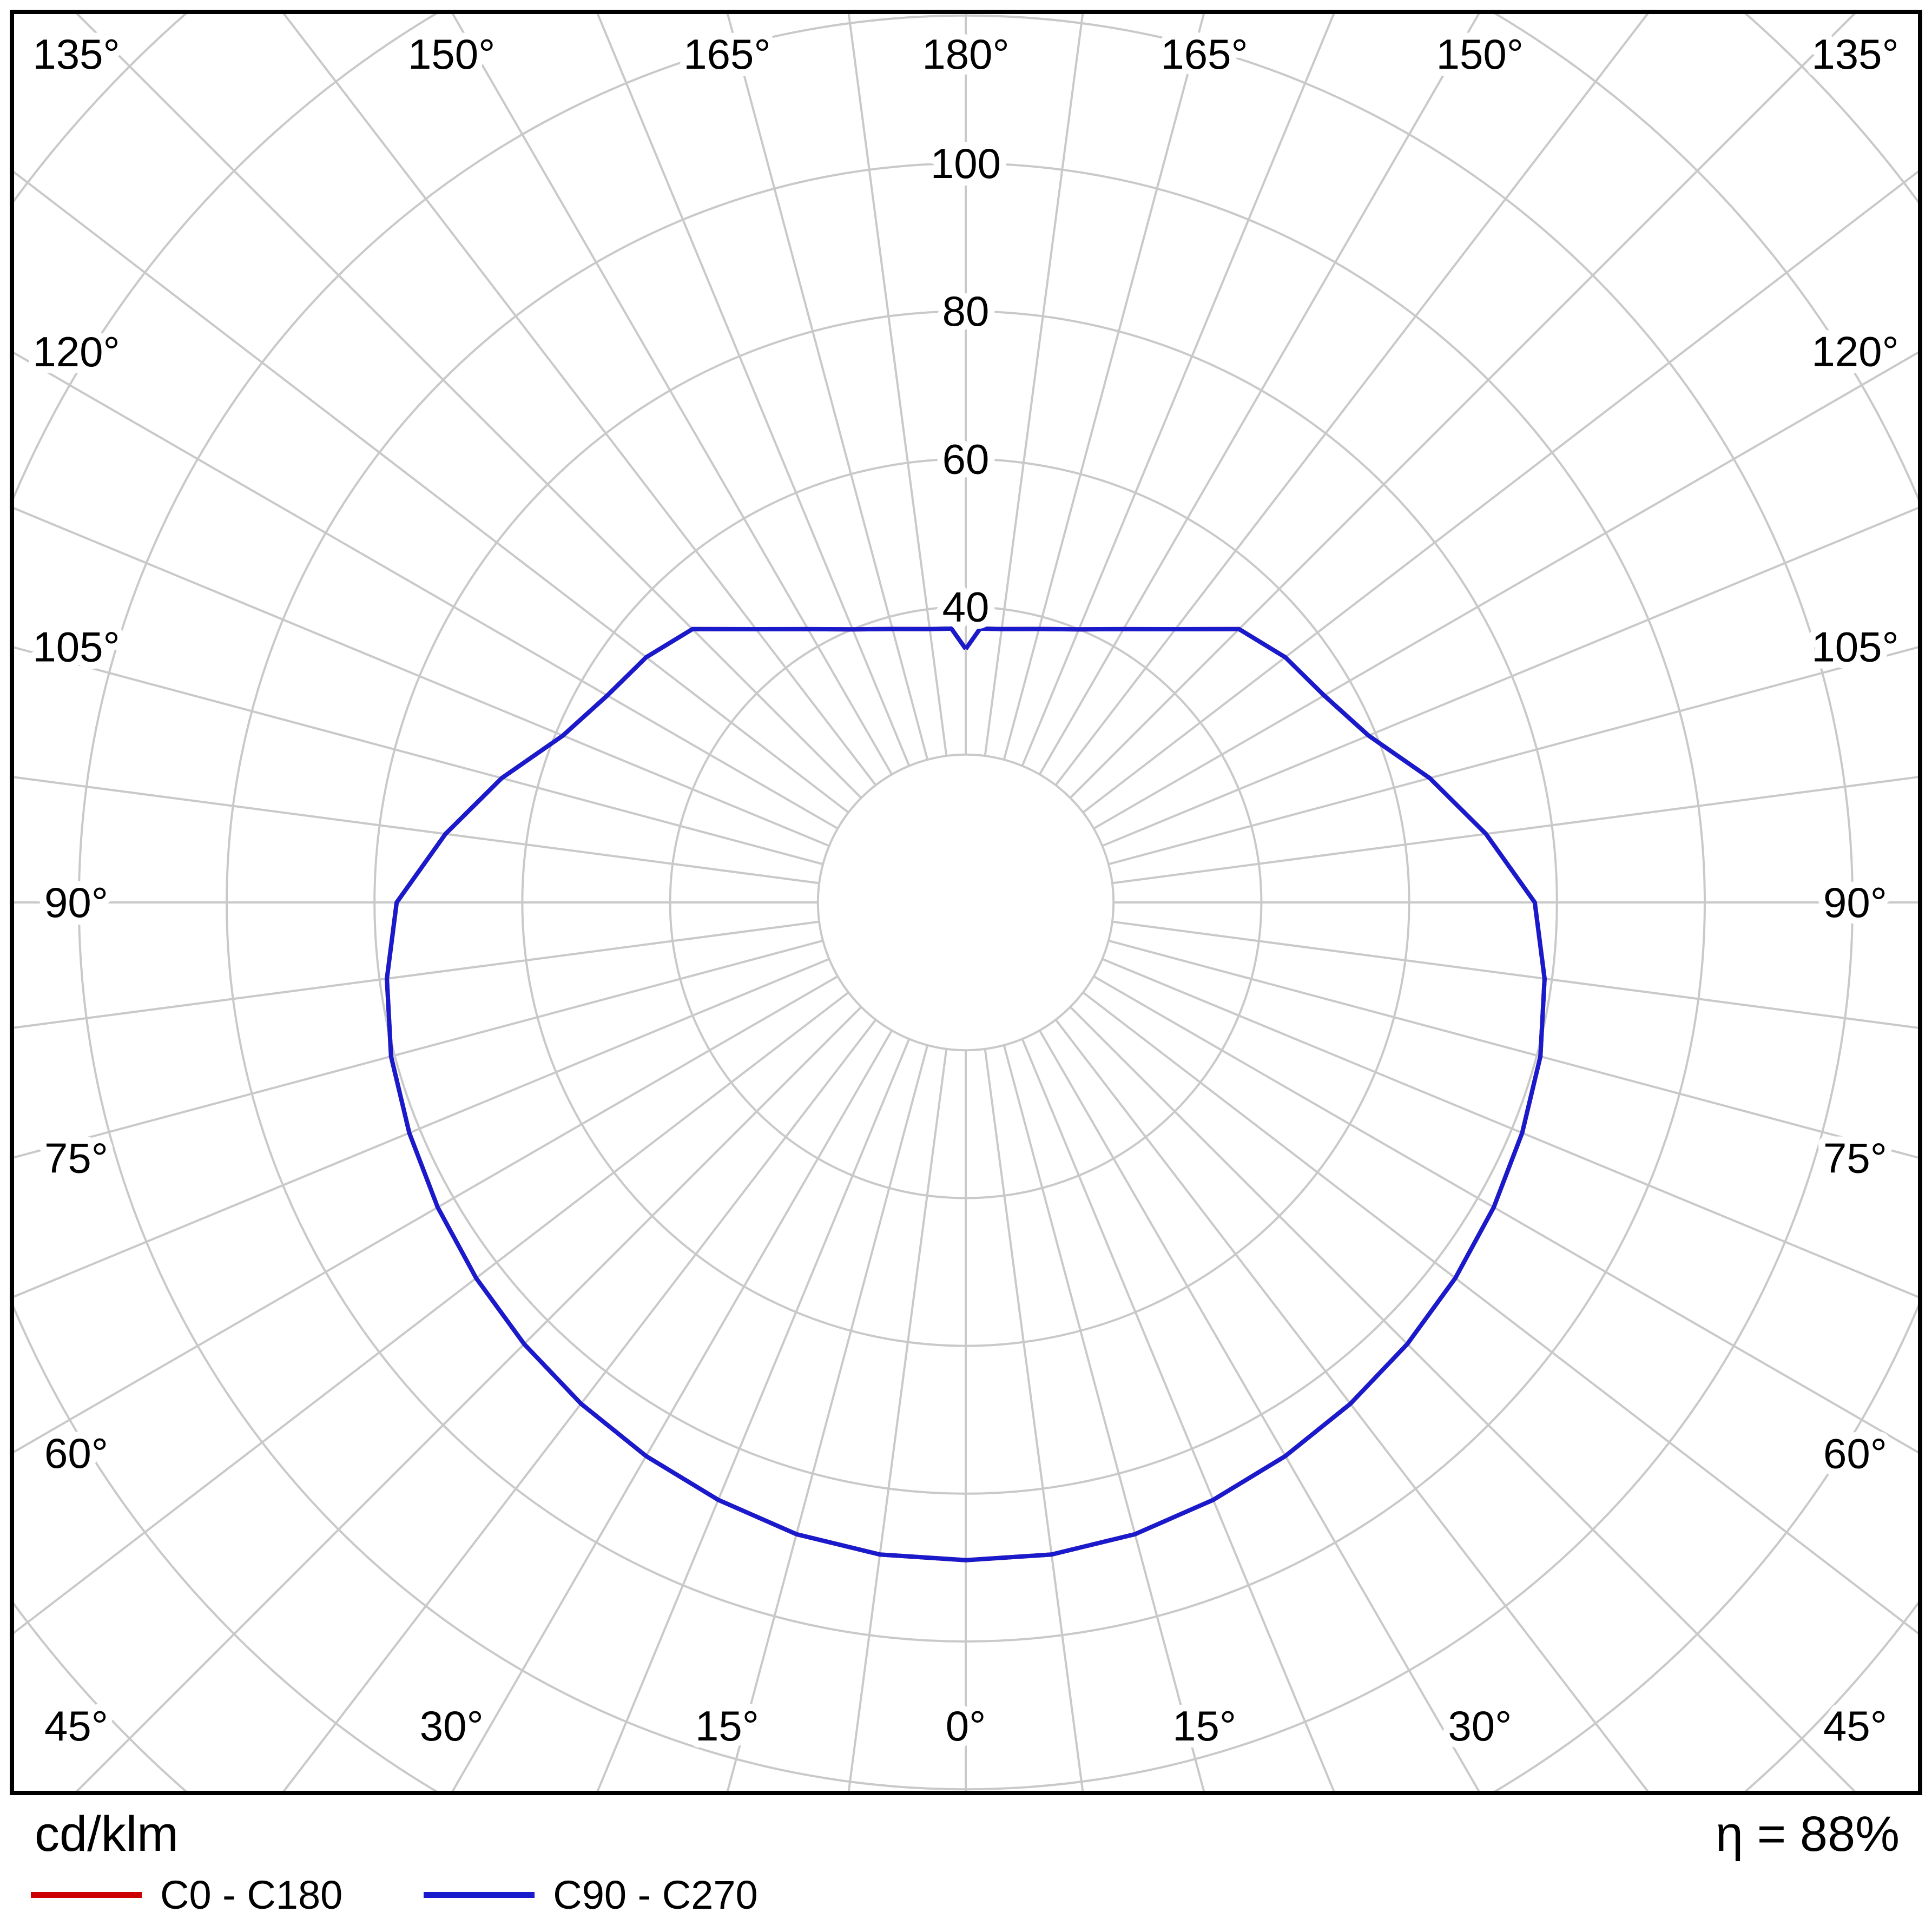  What do you see at coordinates (966, 163) in the screenshot?
I see `radial-tick-label: 100` at bounding box center [966, 163].